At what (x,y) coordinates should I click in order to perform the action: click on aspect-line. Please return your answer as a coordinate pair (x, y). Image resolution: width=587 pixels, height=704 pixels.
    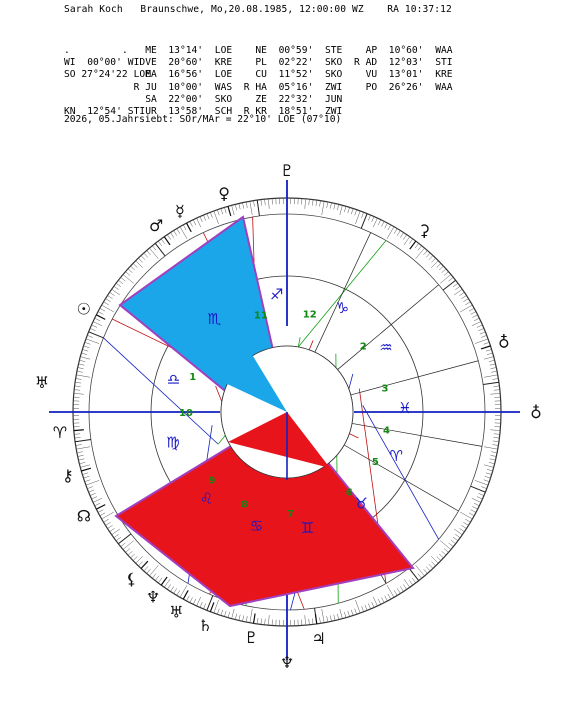
    Looking at the image, I should click on (161, 391).